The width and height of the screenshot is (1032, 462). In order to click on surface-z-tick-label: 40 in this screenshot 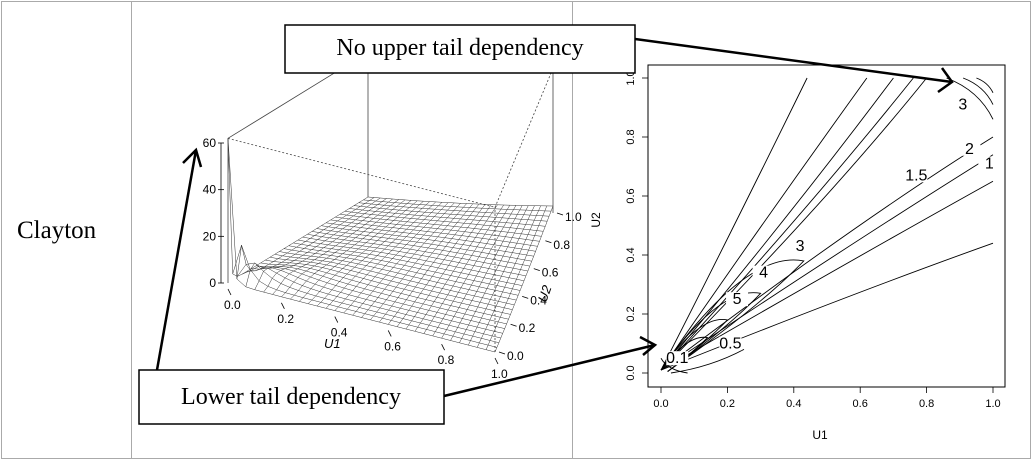, I will do `click(210, 190)`.